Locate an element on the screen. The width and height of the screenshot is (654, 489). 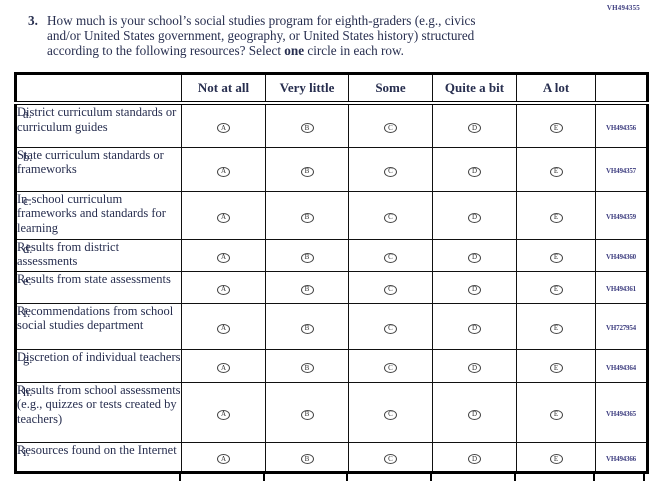
answer-bubble-h-not-at-all: A is located at coordinates (223, 414).